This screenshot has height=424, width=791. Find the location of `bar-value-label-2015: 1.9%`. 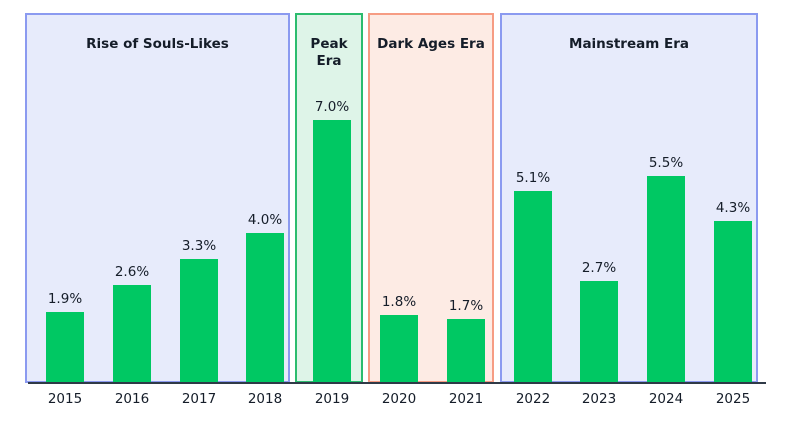

bar-value-label-2015: 1.9% is located at coordinates (65, 299).